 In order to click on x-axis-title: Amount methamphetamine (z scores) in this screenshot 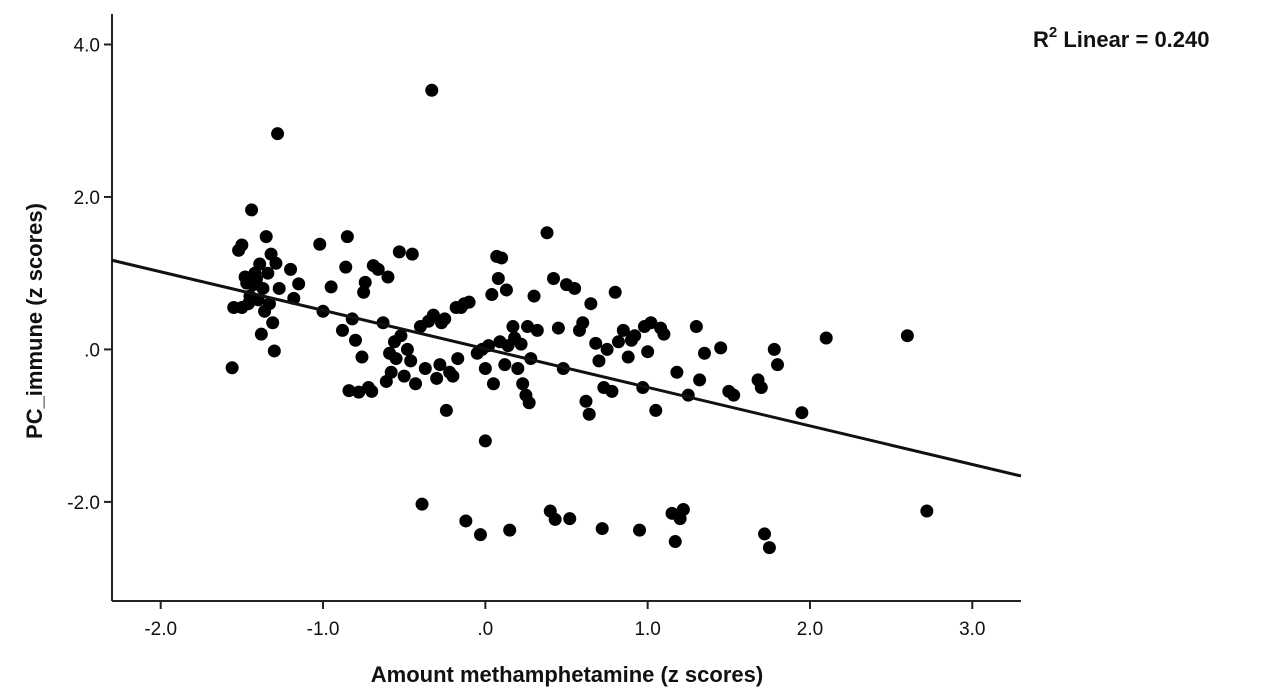, I will do `click(567, 674)`.